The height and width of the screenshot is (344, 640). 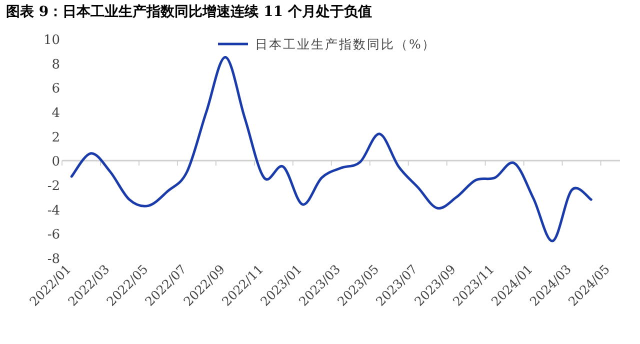 I want to click on legend-label: 日本工业生产指数同比（%）, so click(x=345, y=44).